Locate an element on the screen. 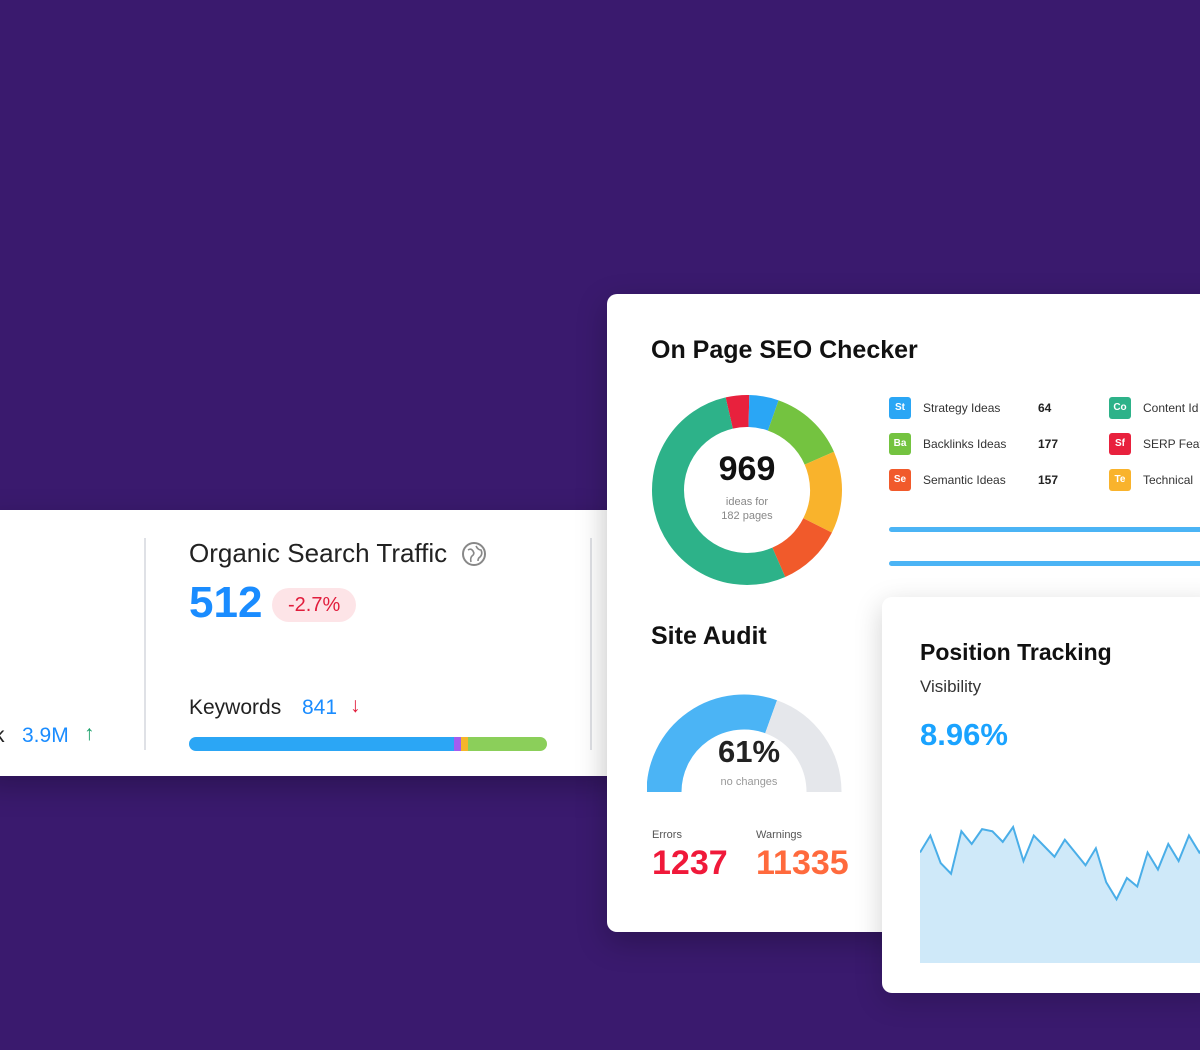  position-tracking-card: Position Tracking Visibility 8.96% is located at coordinates (1041, 795).